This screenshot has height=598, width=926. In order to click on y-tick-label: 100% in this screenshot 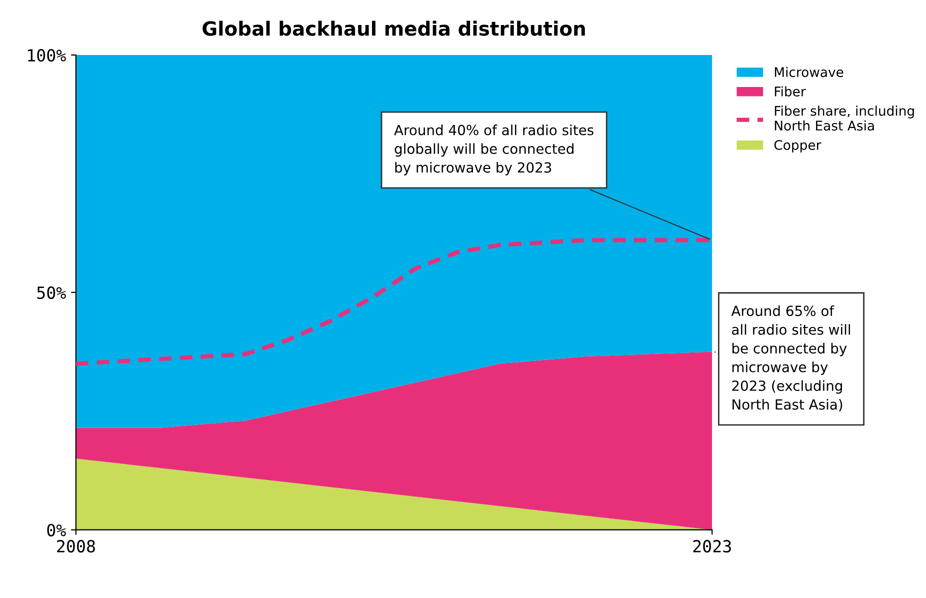, I will do `click(47, 55)`.